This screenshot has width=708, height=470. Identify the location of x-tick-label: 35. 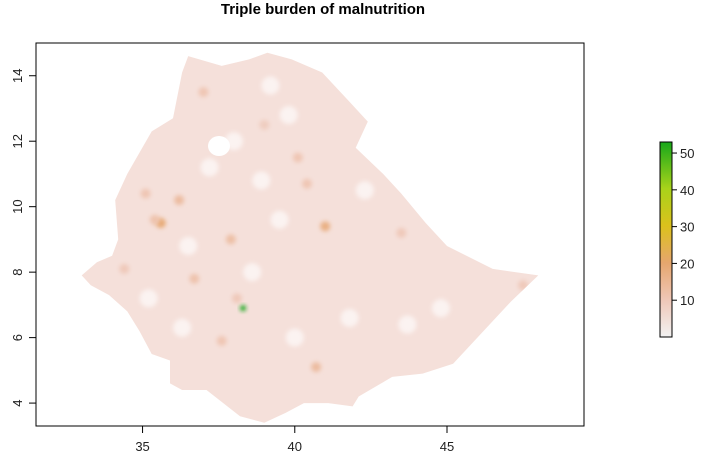
(142, 446).